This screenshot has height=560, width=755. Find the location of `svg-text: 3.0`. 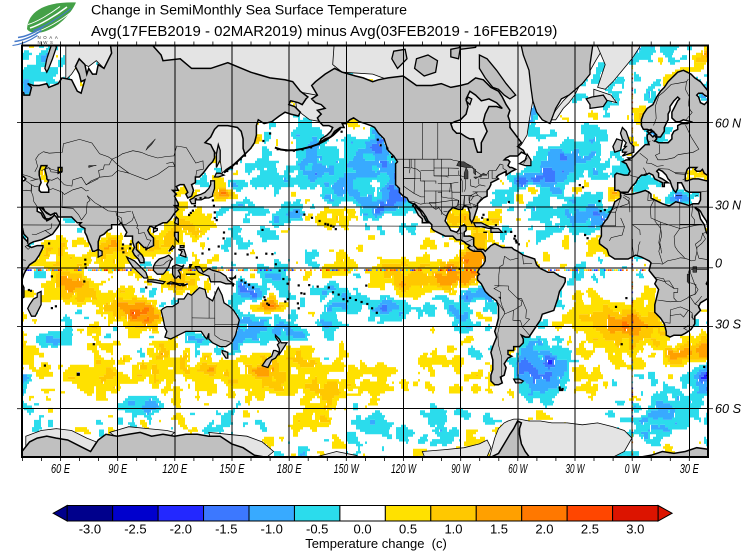

svg-text: 3.0 is located at coordinates (635, 529).